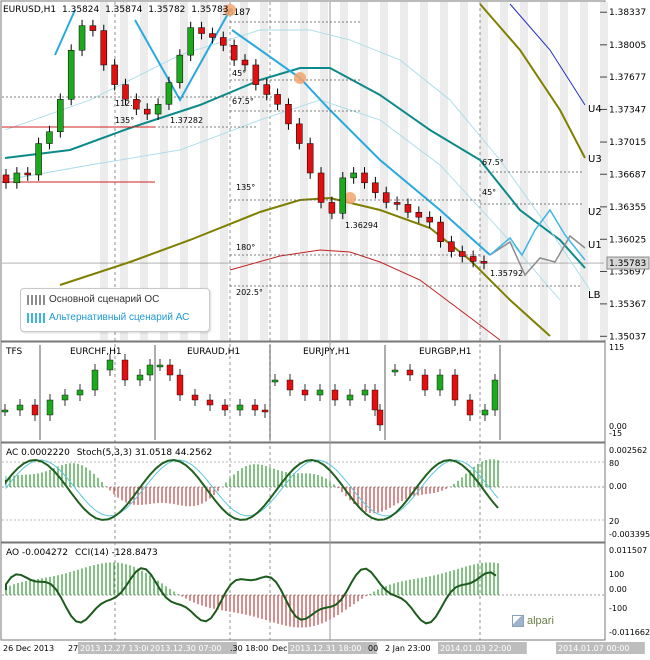  Describe the element at coordinates (595, 212) in the screenshot. I see `band-label-u2: U2` at that location.